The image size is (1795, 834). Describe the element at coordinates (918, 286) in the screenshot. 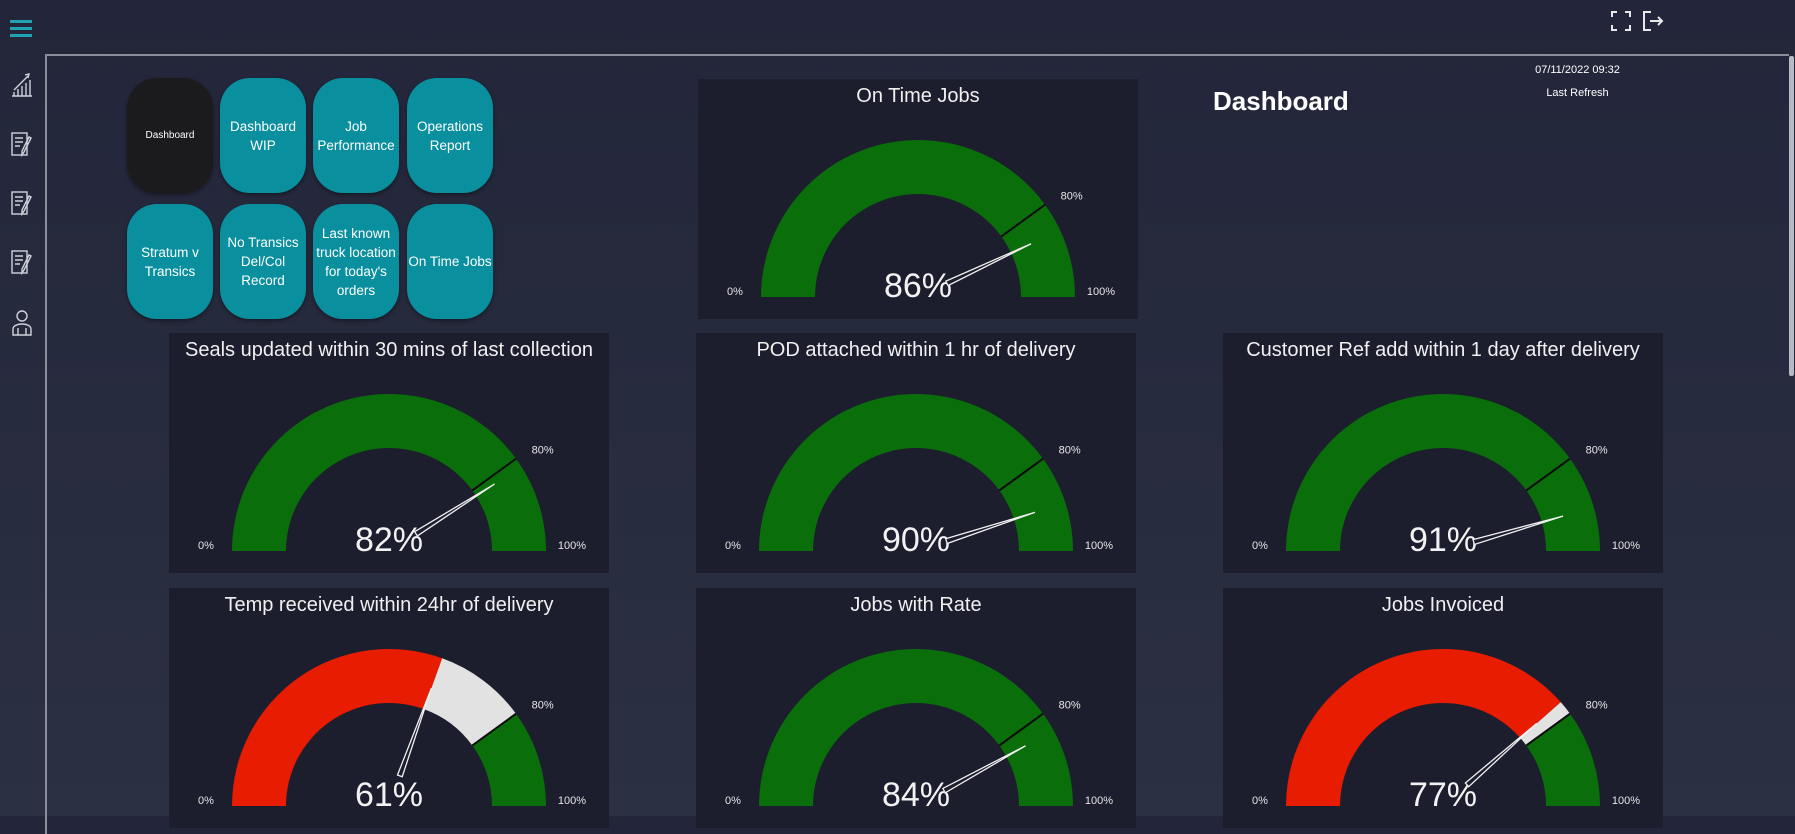

I see `gauge-value-label: 86%` at that location.